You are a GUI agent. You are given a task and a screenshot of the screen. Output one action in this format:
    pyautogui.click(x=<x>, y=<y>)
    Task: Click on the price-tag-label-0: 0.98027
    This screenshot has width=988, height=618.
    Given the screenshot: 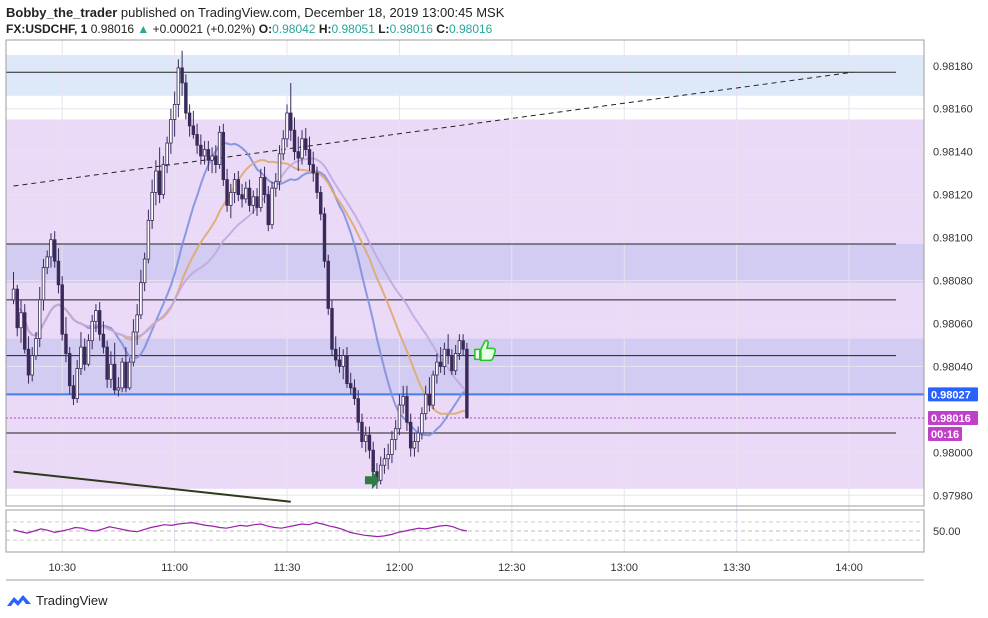 What is the action you would take?
    pyautogui.click(x=951, y=395)
    